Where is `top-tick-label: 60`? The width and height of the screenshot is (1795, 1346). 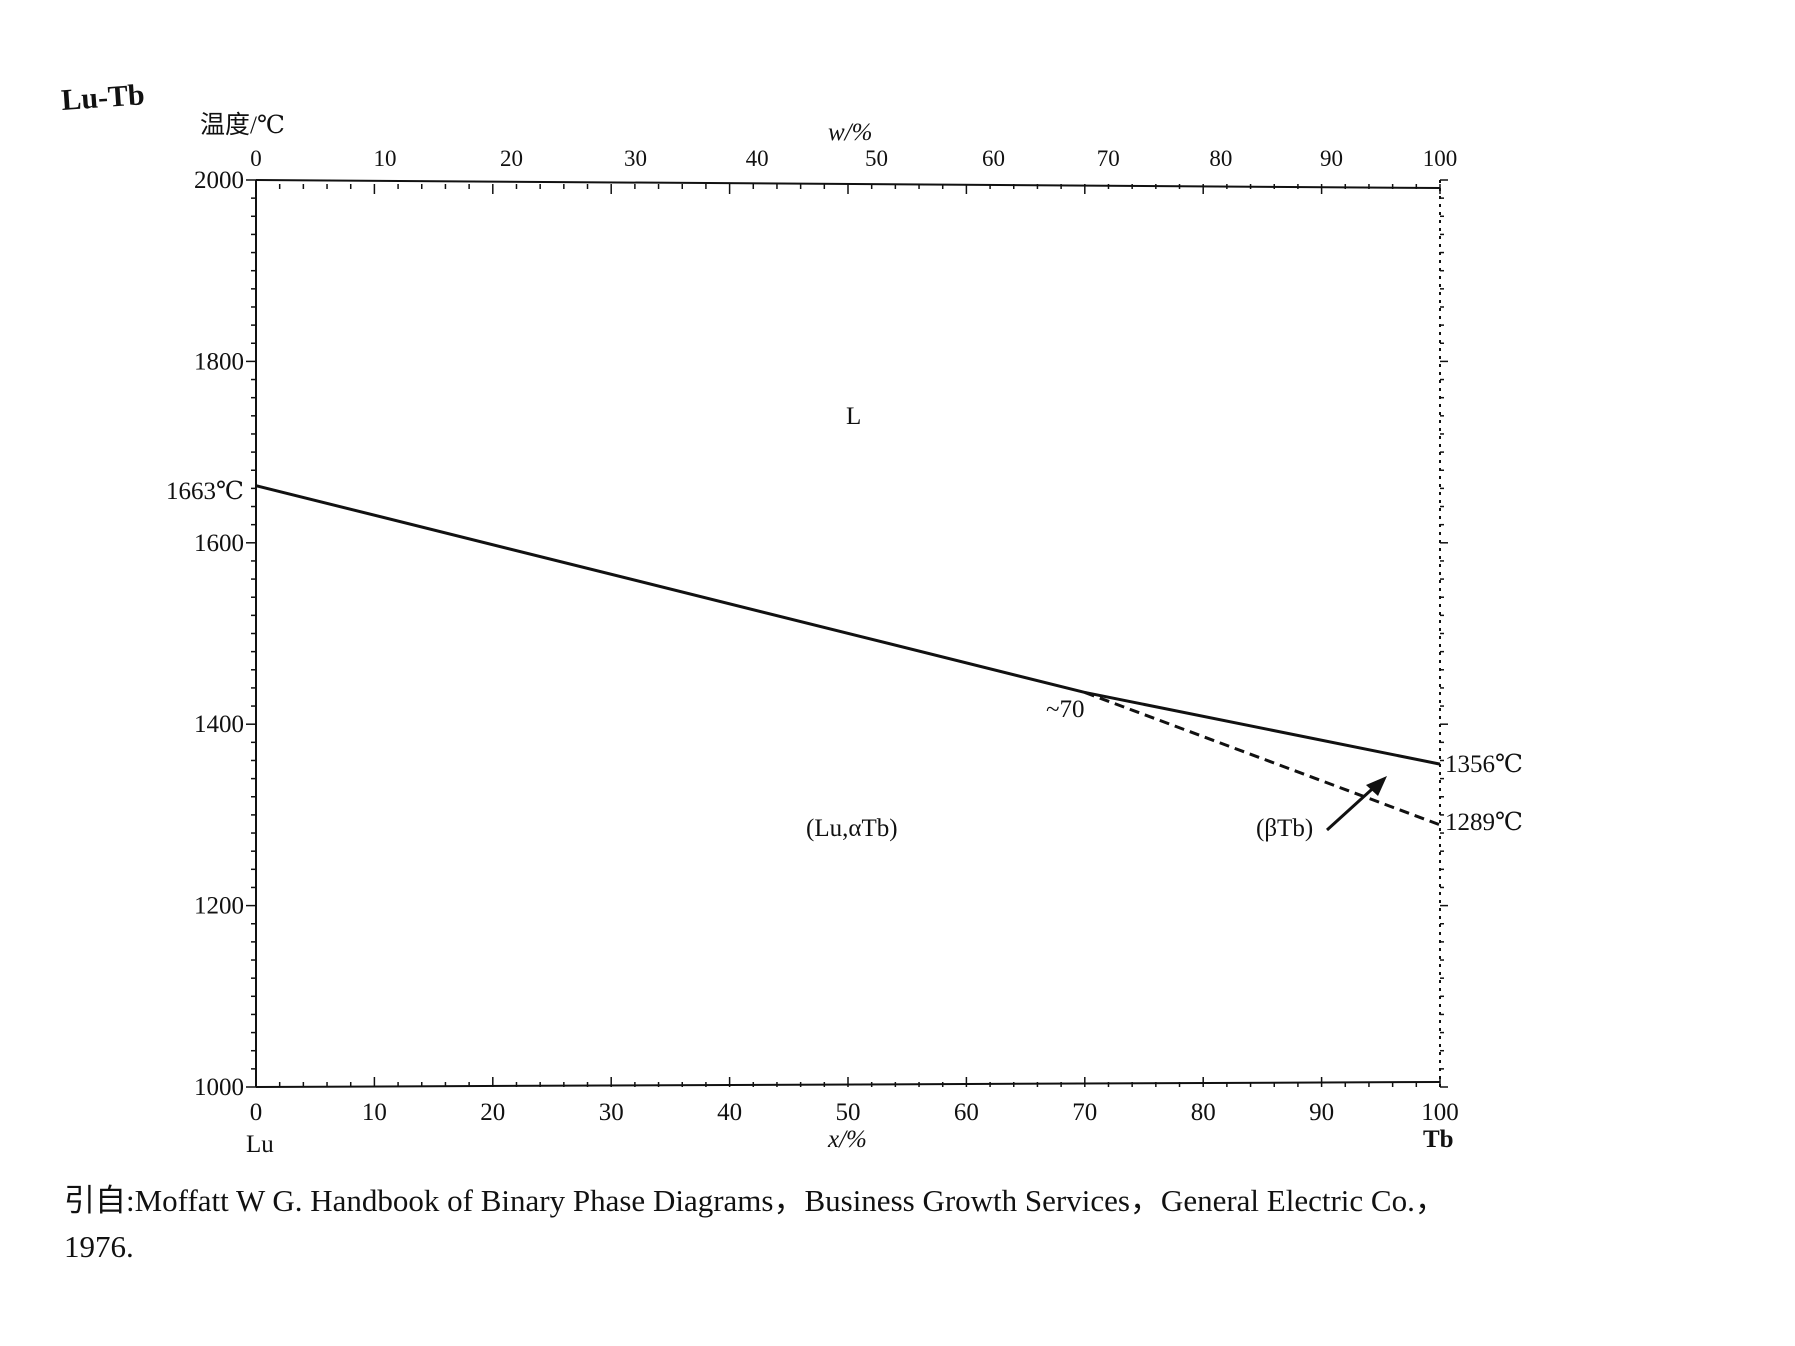 top-tick-label: 60 is located at coordinates (993, 158).